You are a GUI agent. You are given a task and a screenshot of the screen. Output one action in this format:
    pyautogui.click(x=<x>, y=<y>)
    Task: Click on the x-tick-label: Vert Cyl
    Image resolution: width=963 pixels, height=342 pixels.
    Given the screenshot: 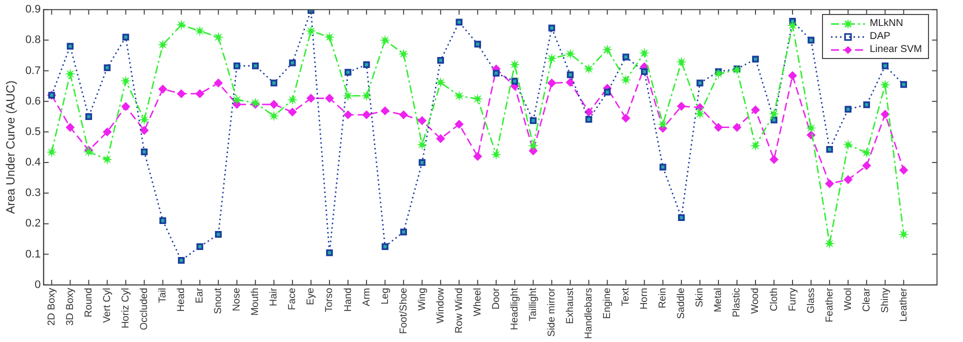 What is the action you would take?
    pyautogui.click(x=107, y=305)
    